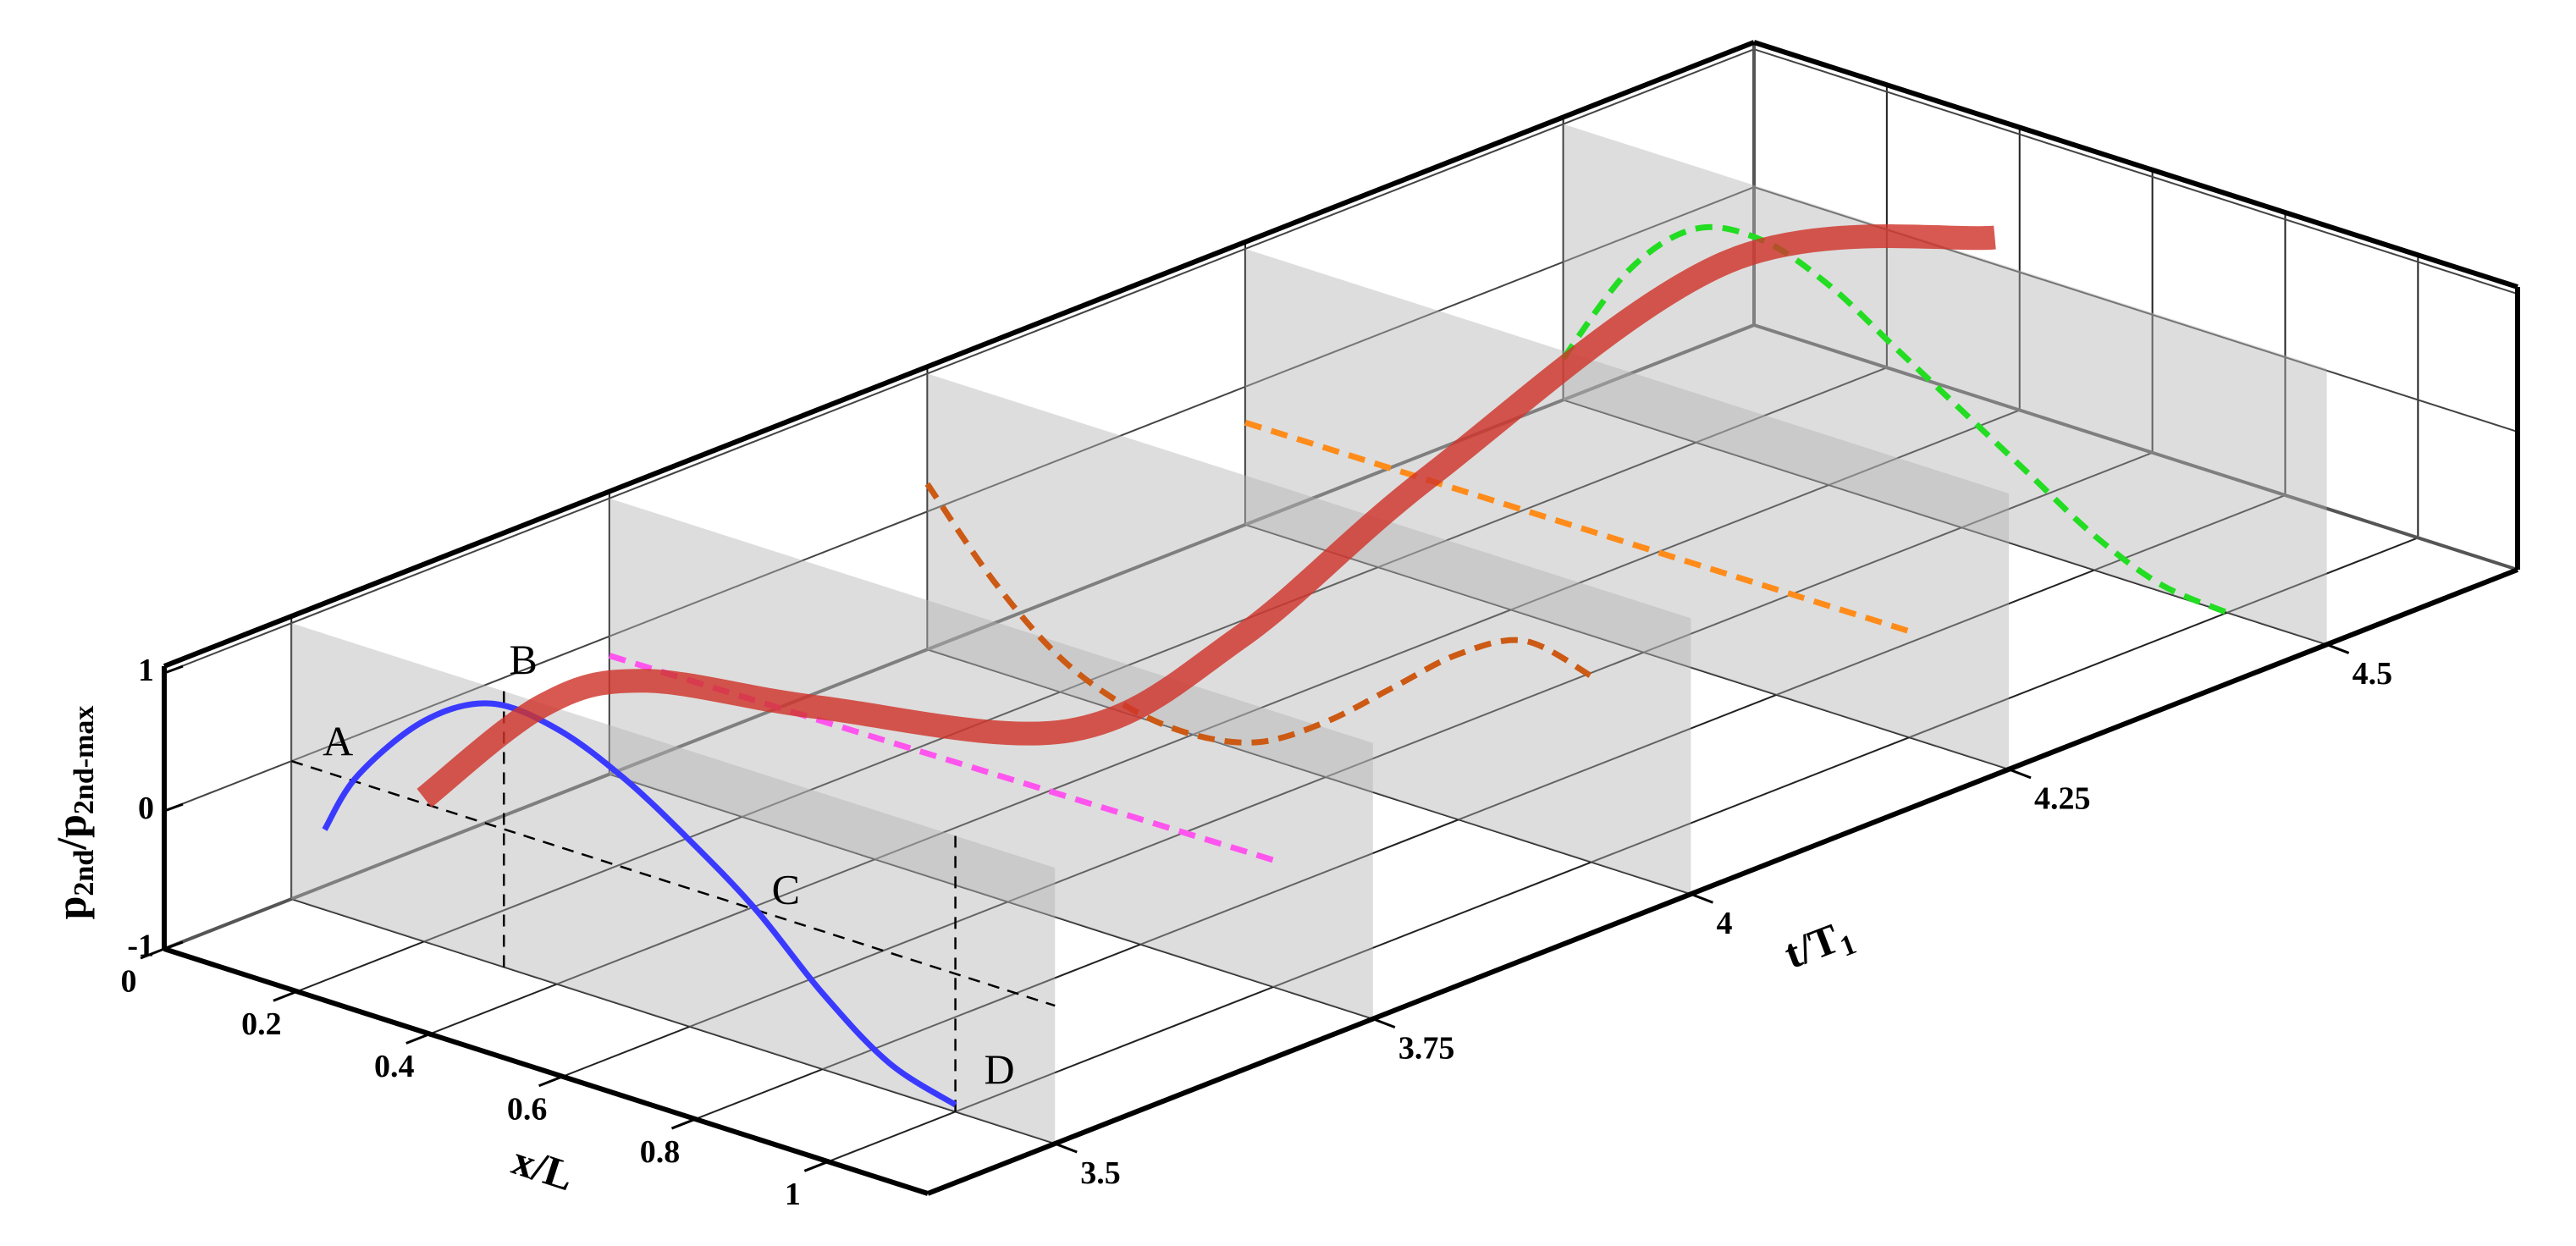 This screenshot has height=1246, width=2576. I want to click on guide-line, so click(673, 883).